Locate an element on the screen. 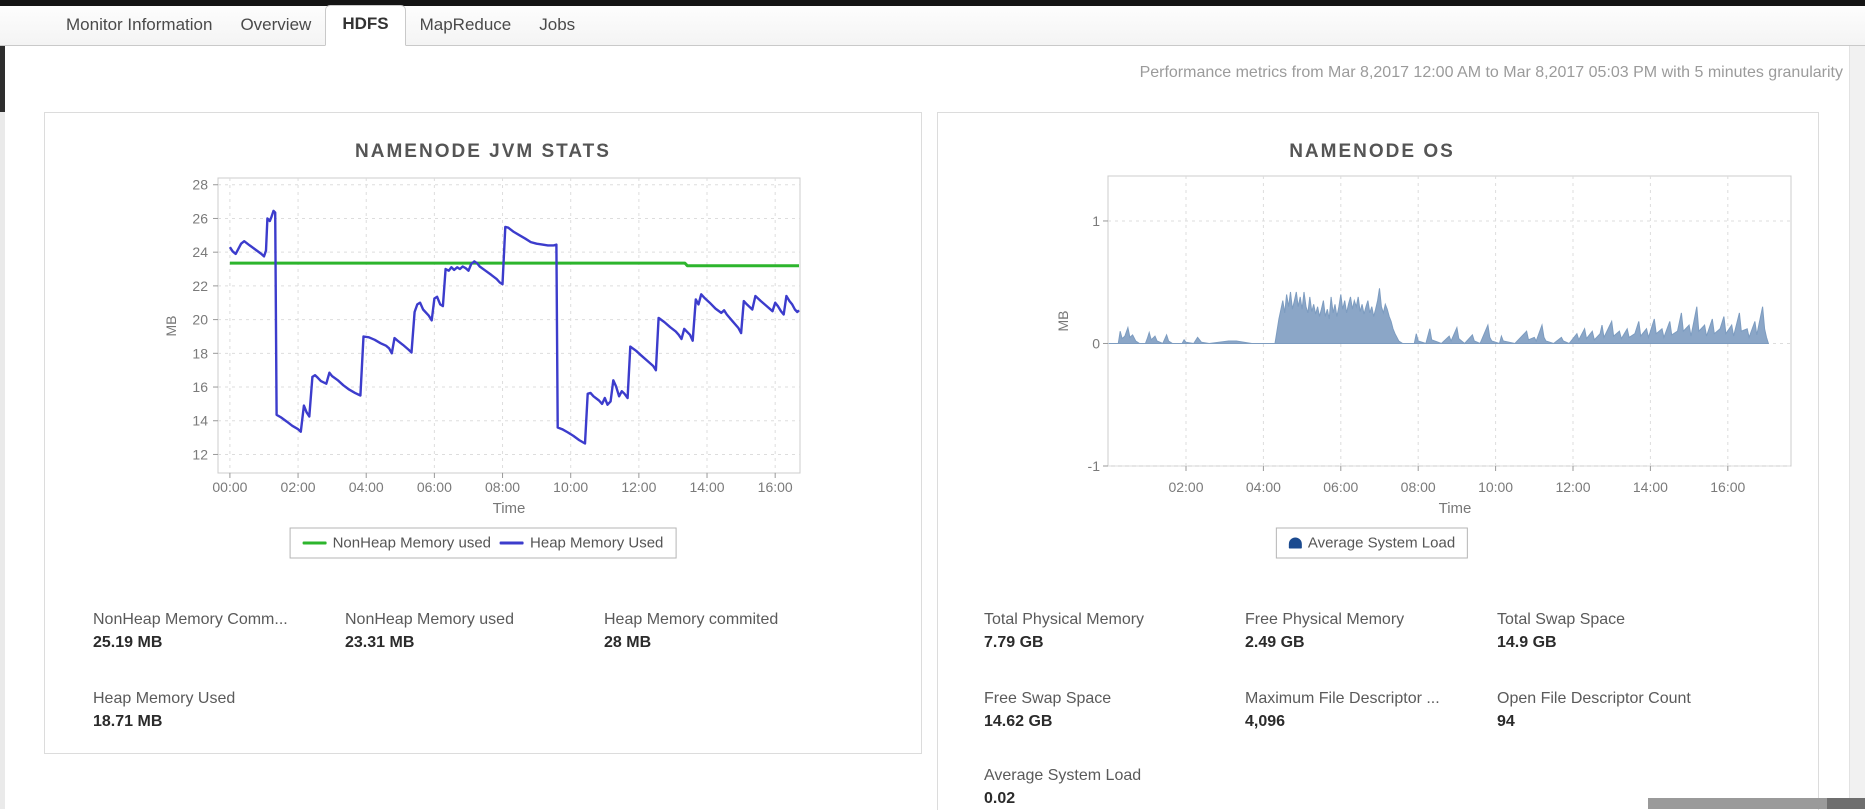 The width and height of the screenshot is (1865, 810). tab-jobs: Jobs is located at coordinates (557, 24).